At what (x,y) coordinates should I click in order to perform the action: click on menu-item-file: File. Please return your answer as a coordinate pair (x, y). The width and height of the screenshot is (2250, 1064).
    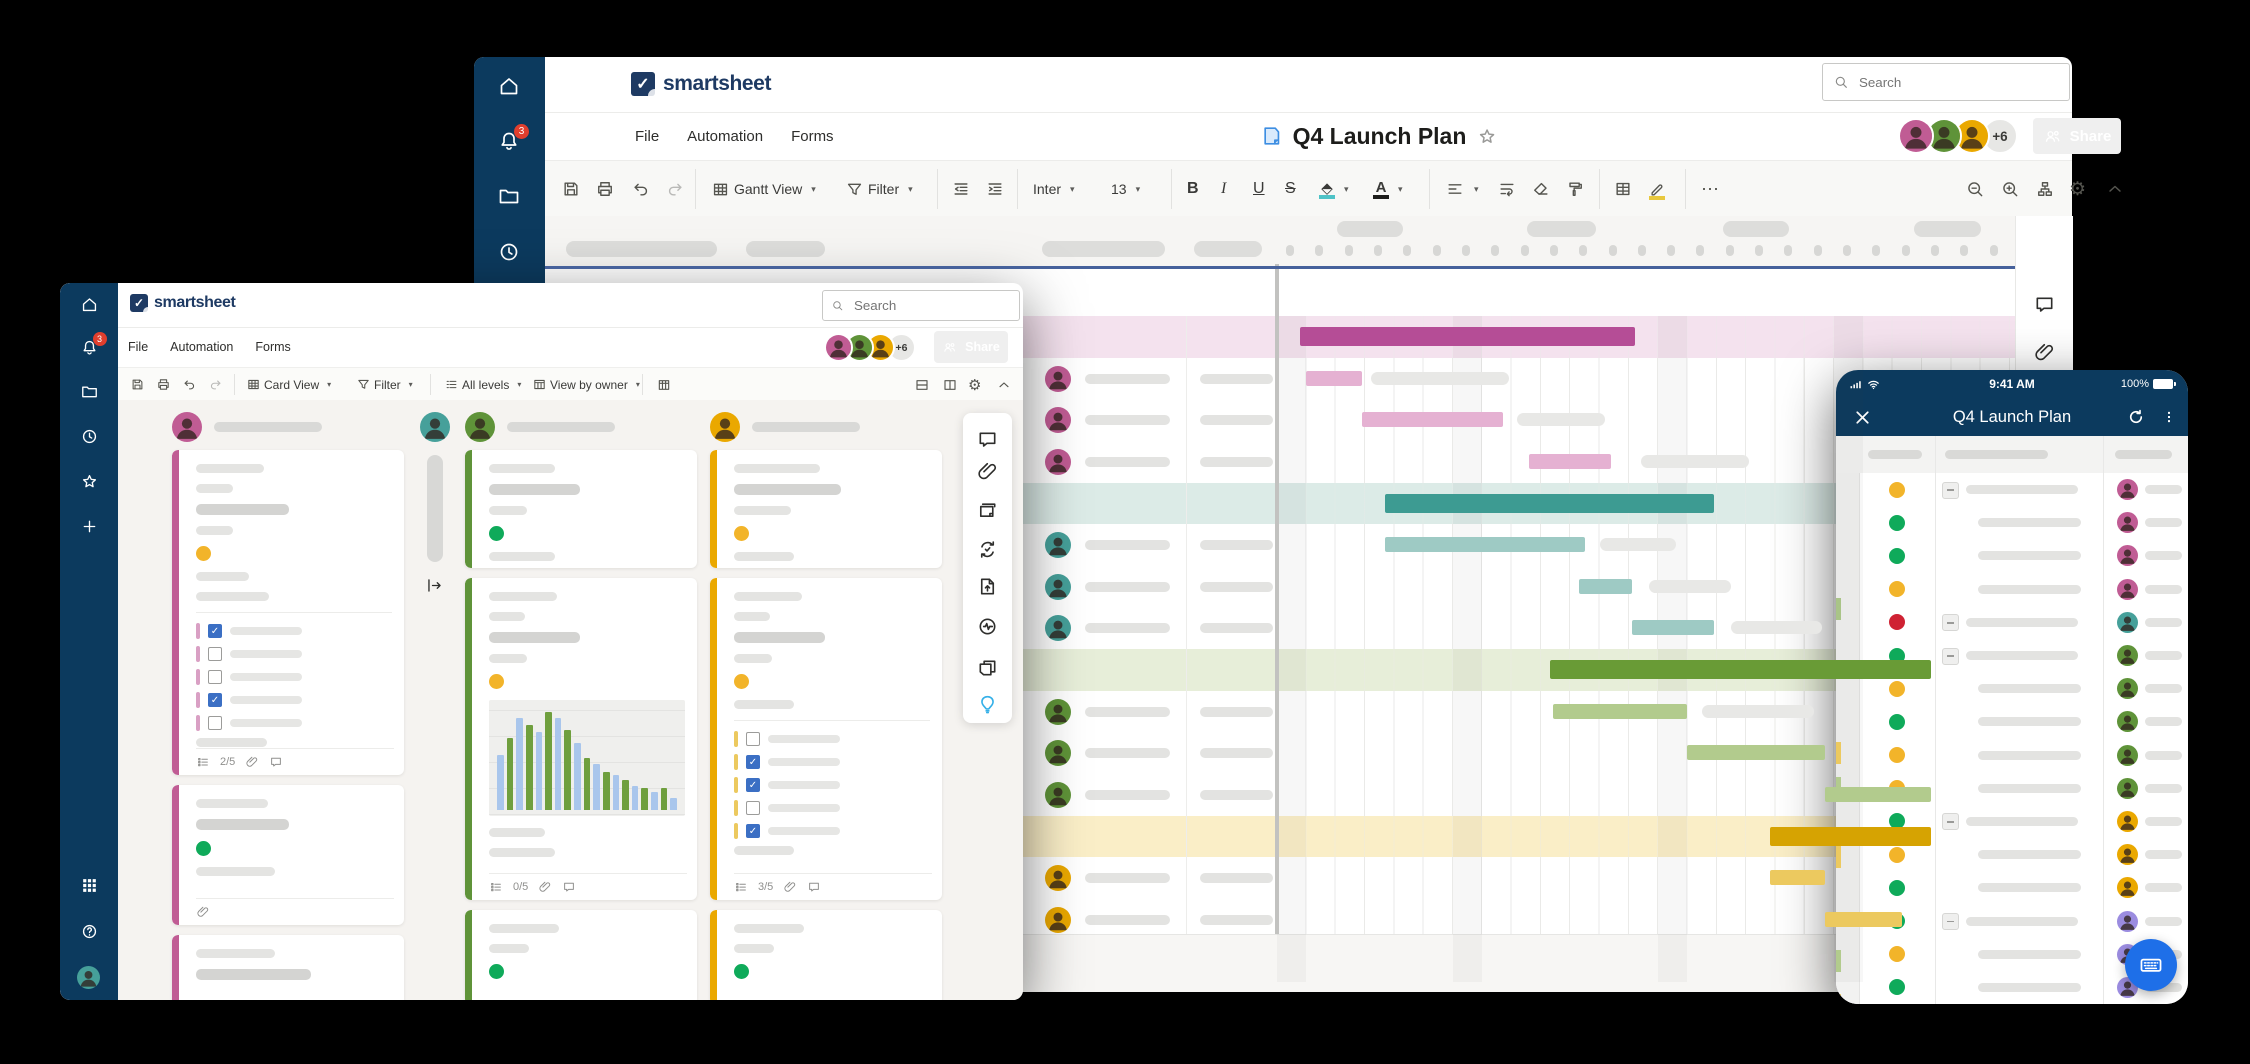
    Looking at the image, I should click on (138, 347).